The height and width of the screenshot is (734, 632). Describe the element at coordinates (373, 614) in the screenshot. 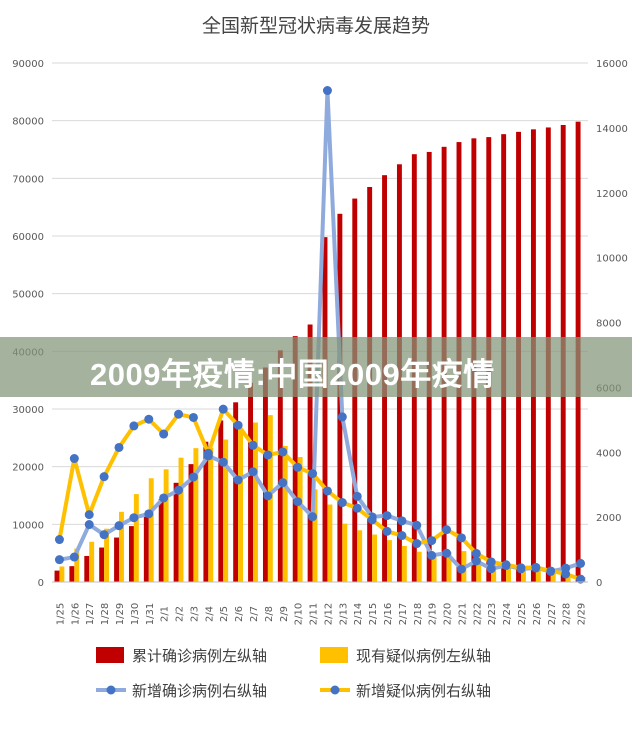

I see `x-tick-label: 2/15` at that location.